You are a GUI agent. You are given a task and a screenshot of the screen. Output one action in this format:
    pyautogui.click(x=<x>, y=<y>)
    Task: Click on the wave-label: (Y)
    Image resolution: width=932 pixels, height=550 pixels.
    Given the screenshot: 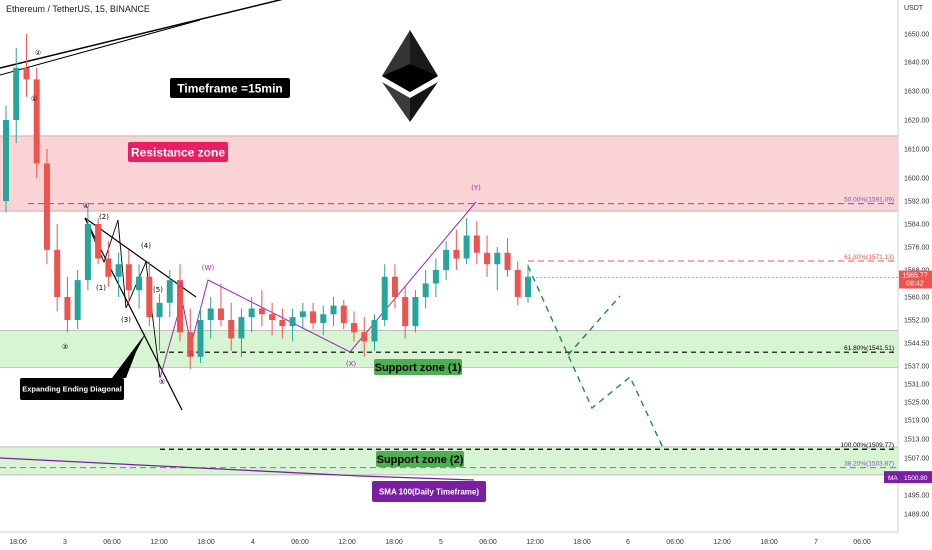 What is the action you would take?
    pyautogui.click(x=476, y=188)
    